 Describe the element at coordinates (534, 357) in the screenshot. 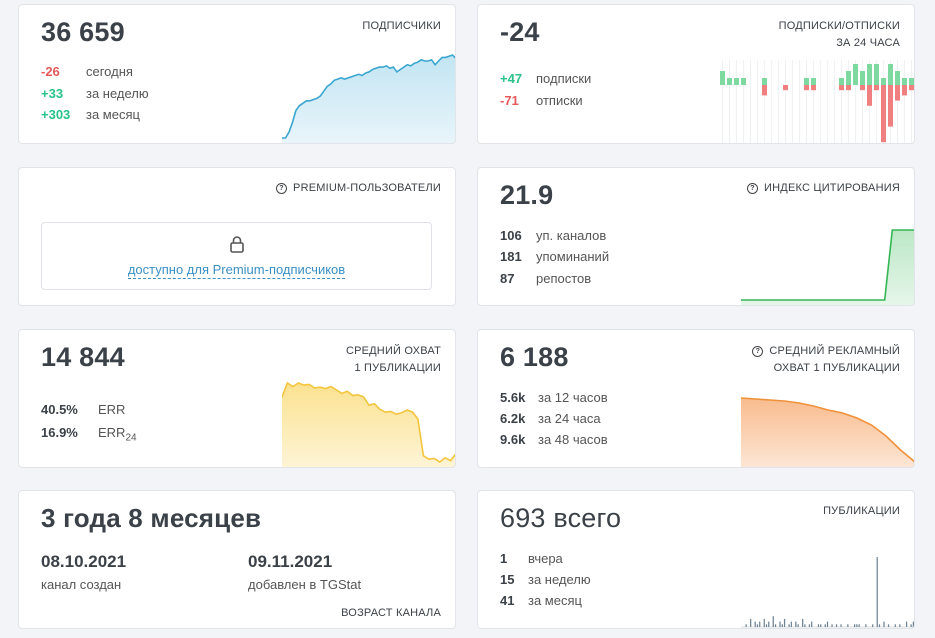

I see `ad-reach-value: 6 188` at that location.